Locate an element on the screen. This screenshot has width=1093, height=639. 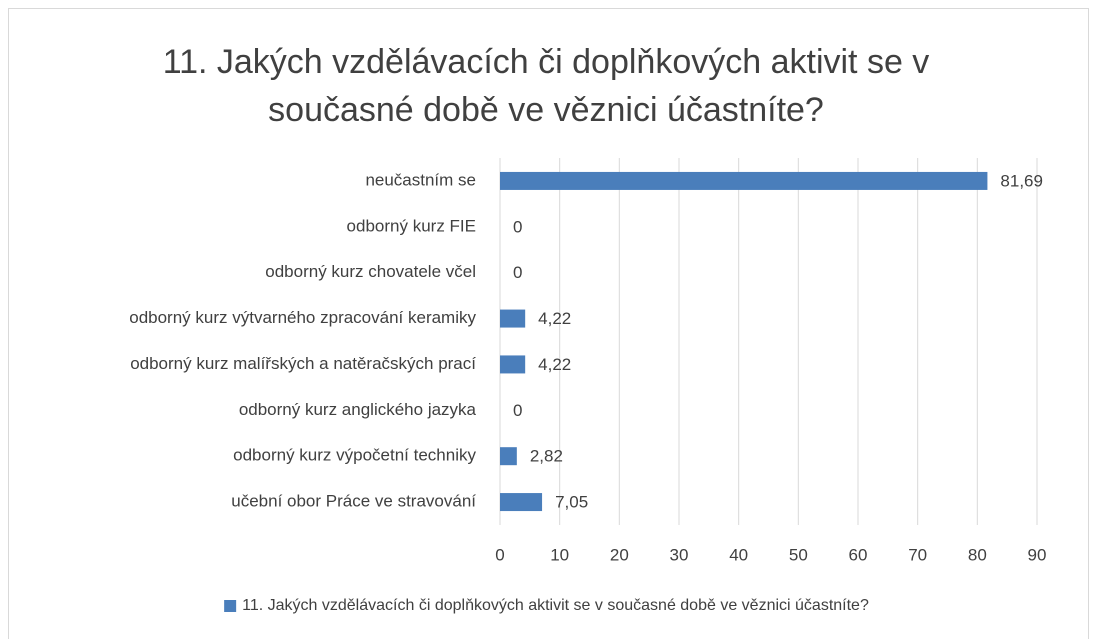
x-tick-label: 60 is located at coordinates (858, 554).